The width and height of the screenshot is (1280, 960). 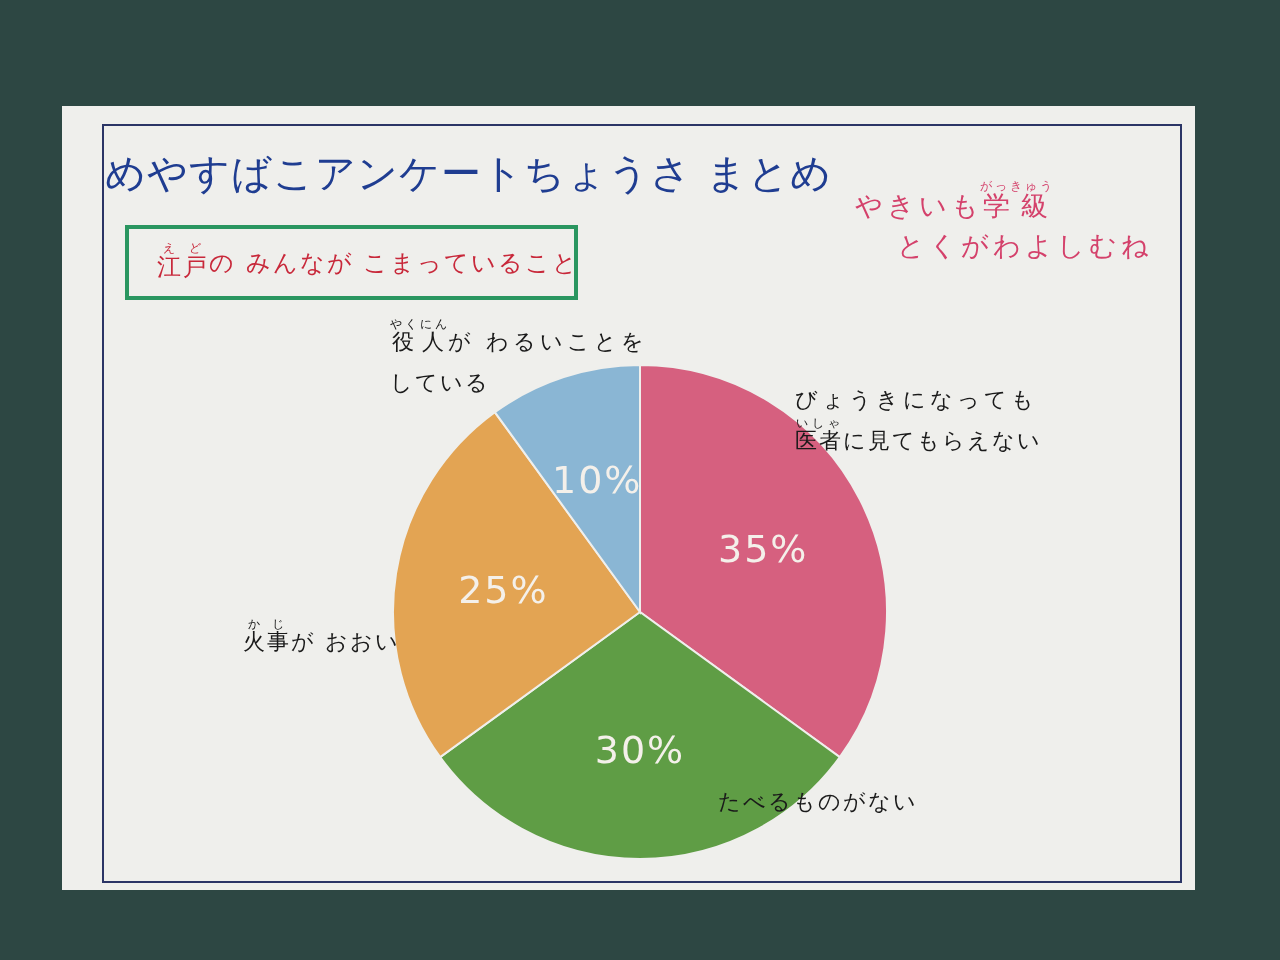 I want to click on category-label: 火事かじが おおい, so click(x=322, y=637).